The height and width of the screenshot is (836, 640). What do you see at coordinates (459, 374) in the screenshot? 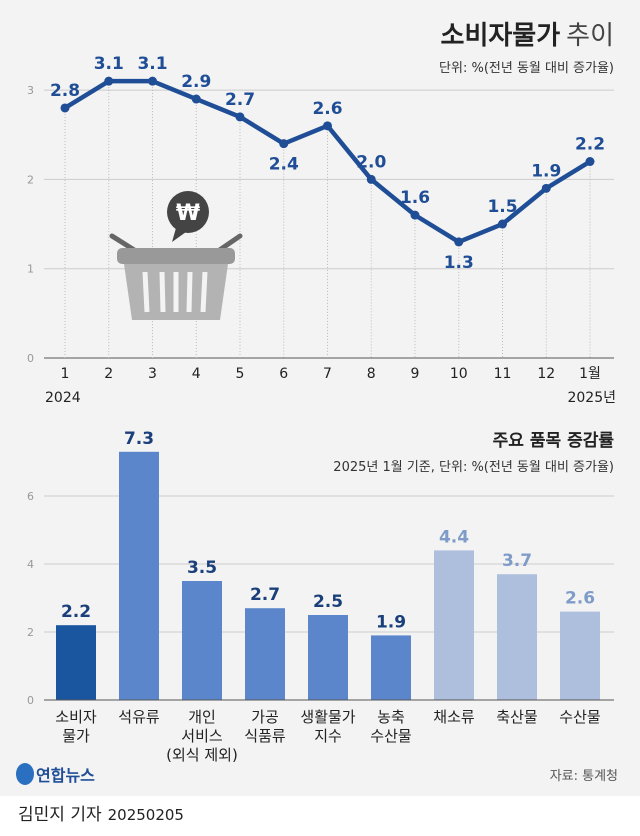
I see `x-tick-label: 10` at bounding box center [459, 374].